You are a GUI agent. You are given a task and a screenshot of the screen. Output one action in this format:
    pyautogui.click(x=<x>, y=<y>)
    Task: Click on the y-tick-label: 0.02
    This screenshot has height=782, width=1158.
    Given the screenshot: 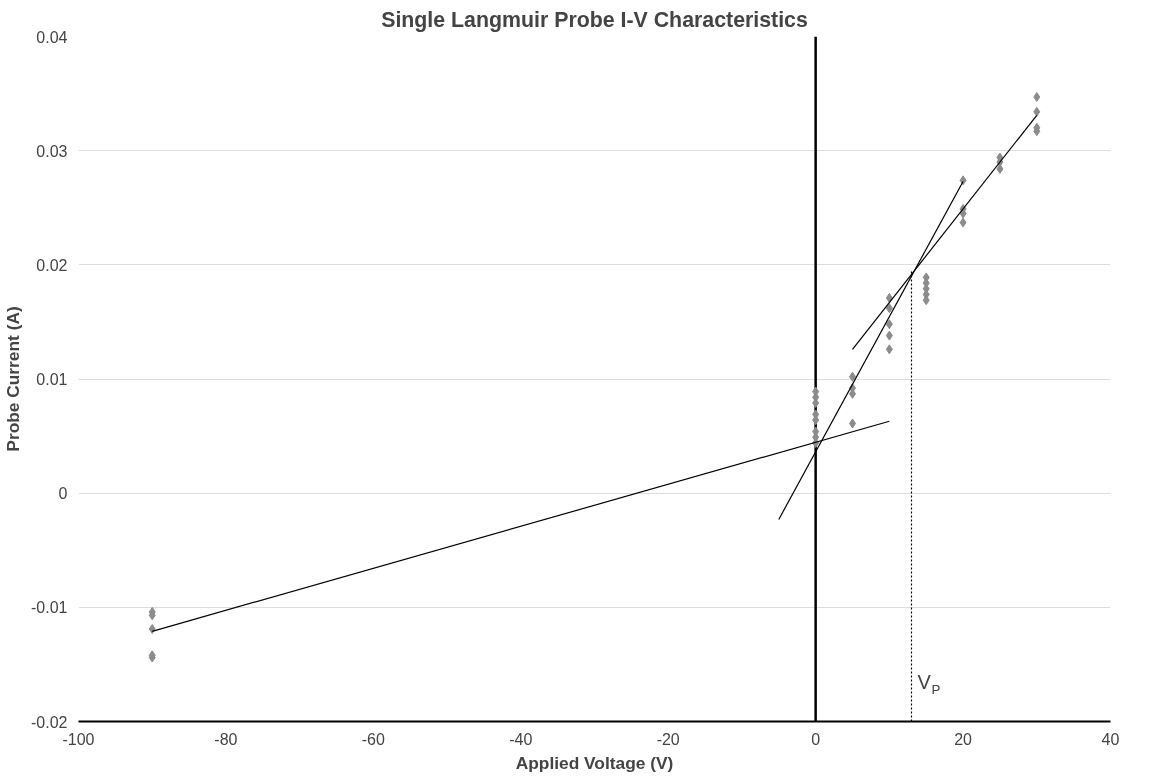 What is the action you would take?
    pyautogui.click(x=52, y=265)
    